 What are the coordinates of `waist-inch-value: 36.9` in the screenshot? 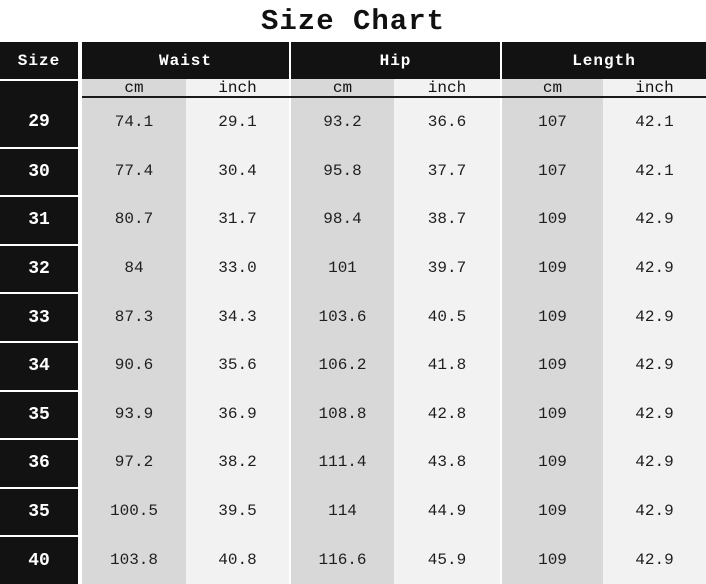 It's located at (237, 414).